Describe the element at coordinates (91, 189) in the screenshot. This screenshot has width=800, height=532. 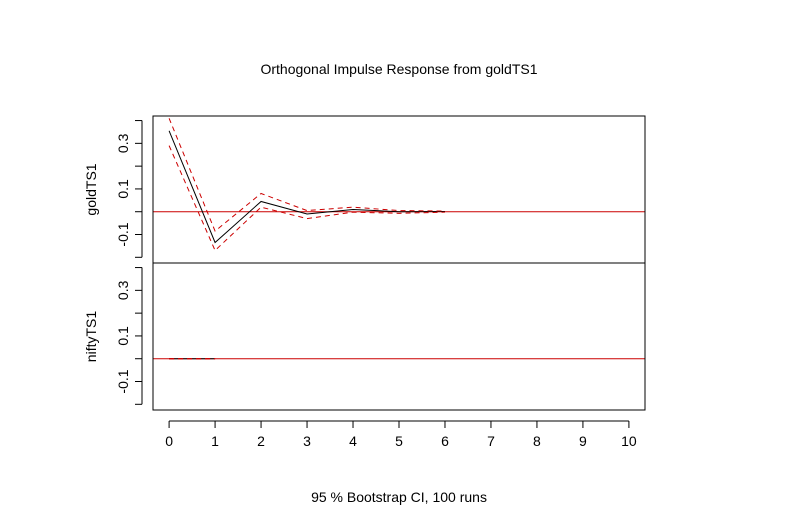
I see `goldTS1-y-label: goldTS1` at that location.